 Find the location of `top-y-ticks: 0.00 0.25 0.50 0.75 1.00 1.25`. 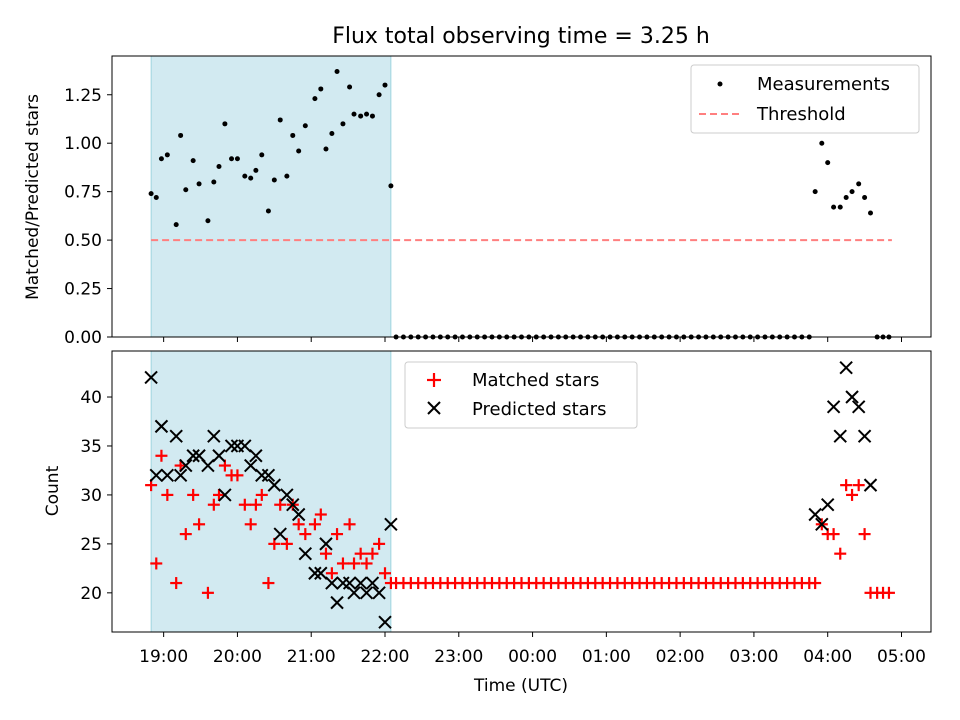

top-y-ticks: 0.00 0.25 0.50 0.75 1.00 1.25 is located at coordinates (88, 217).